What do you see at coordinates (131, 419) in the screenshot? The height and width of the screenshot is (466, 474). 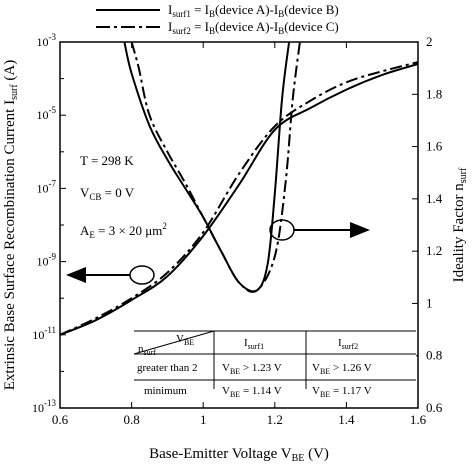 I see `x-tick-label: 0.8` at bounding box center [131, 419].